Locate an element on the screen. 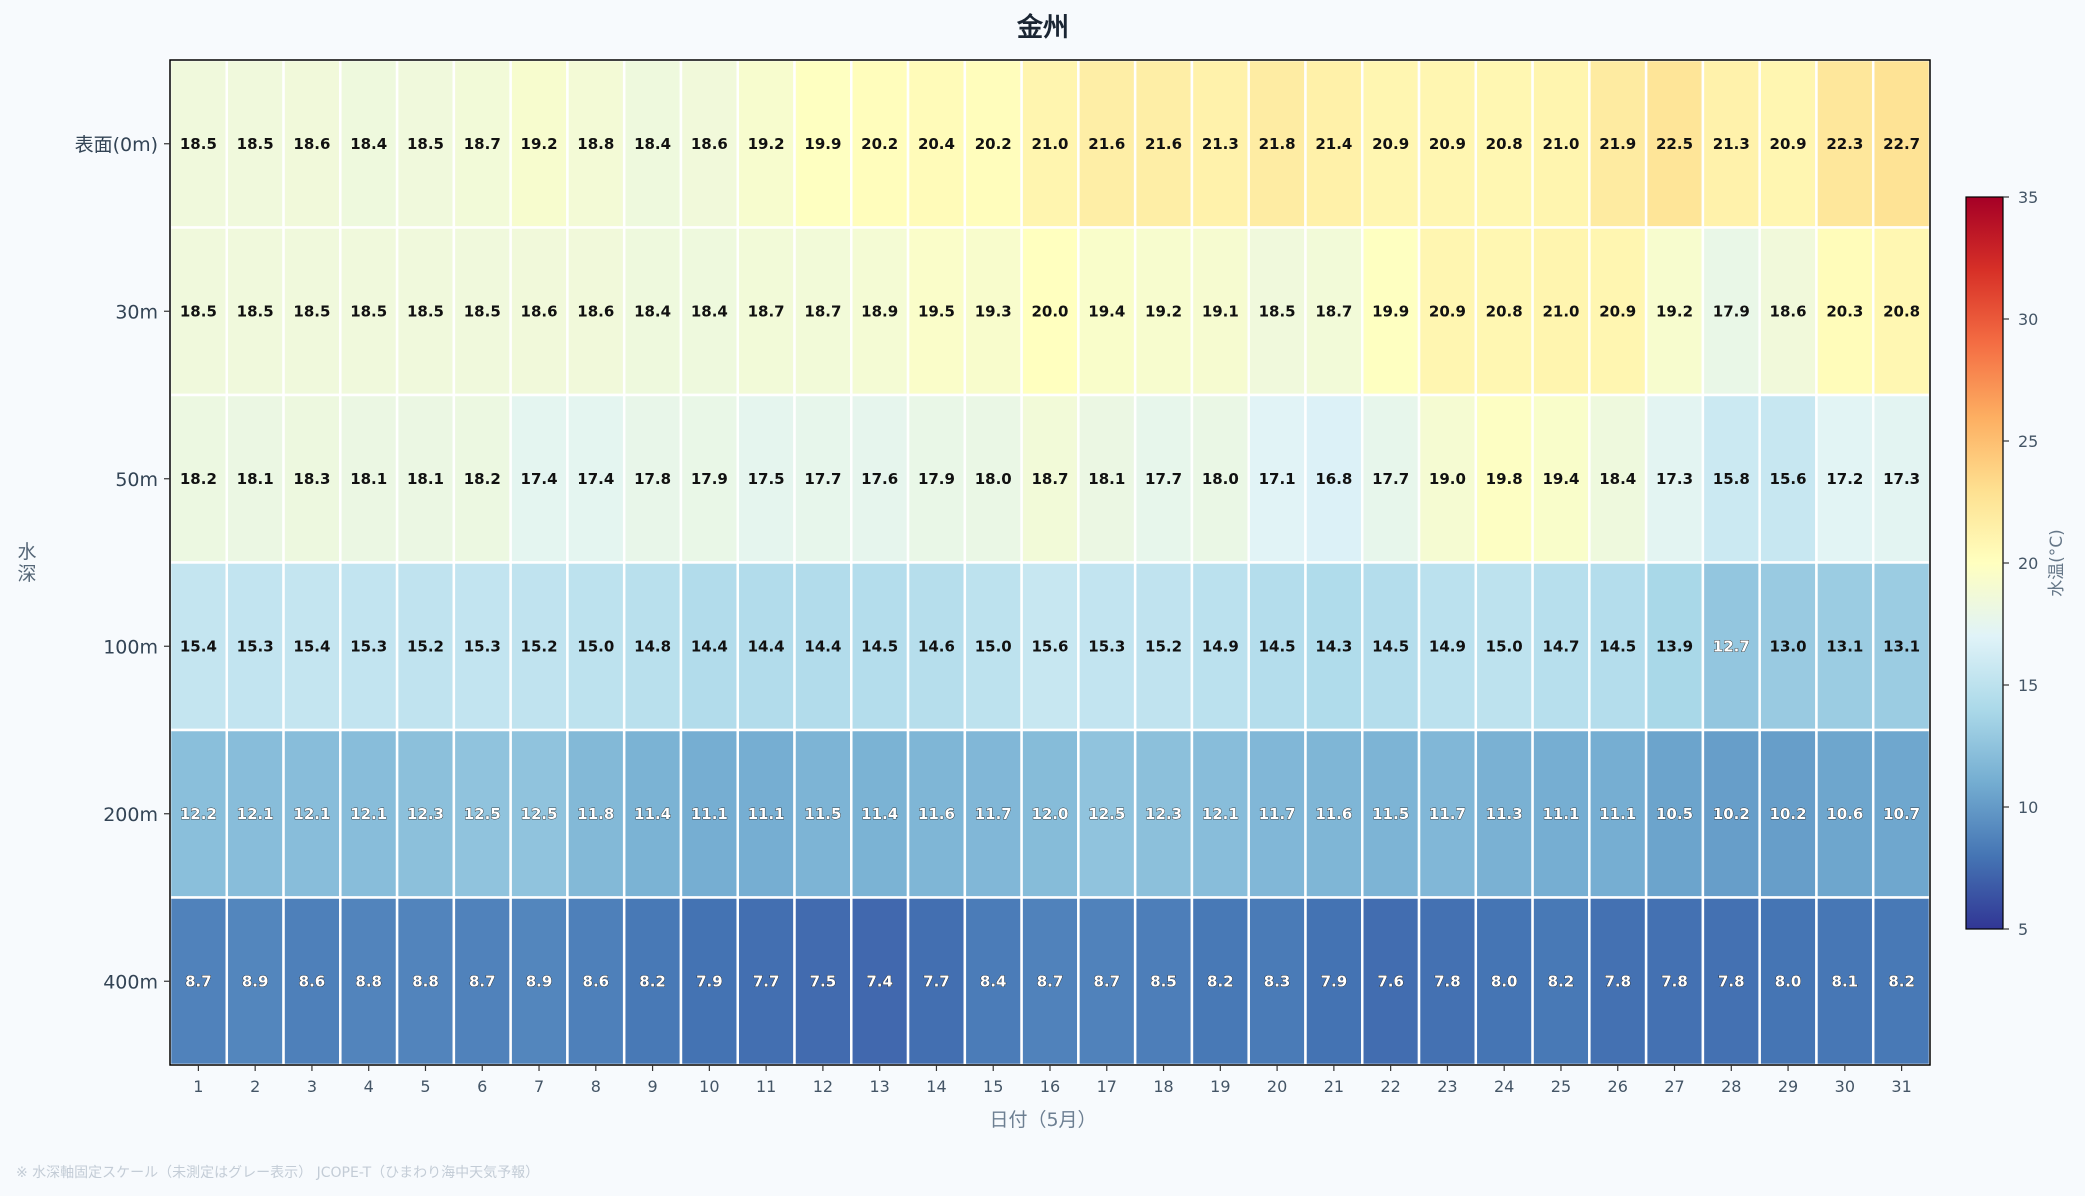 This screenshot has height=1196, width=2085. cell-value-label: 11.4 is located at coordinates (879, 814).